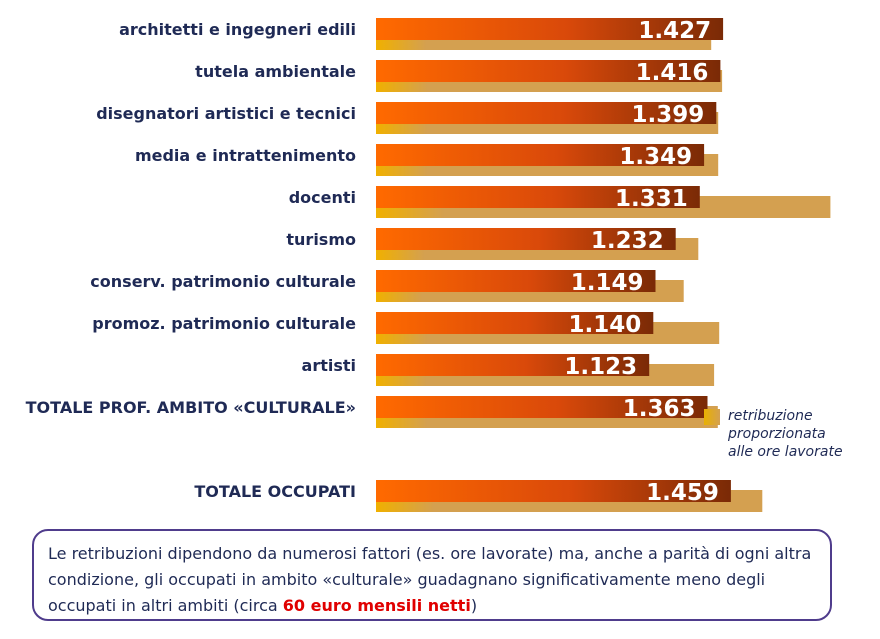 This screenshot has height=639, width=880. I want to click on category-label: architetti e ingegneri edili, so click(237, 29).